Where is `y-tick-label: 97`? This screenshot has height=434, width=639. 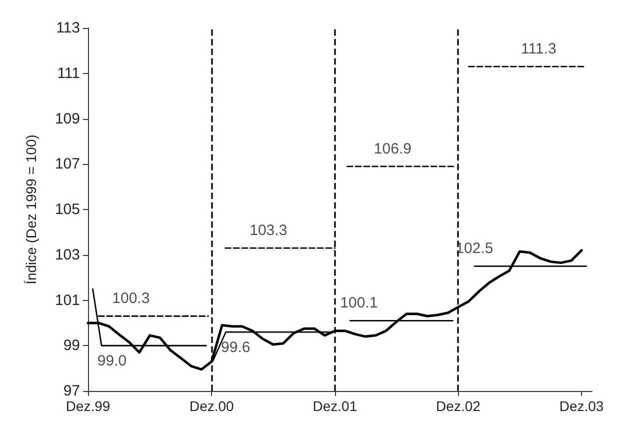 y-tick-label: 97 is located at coordinates (71, 391).